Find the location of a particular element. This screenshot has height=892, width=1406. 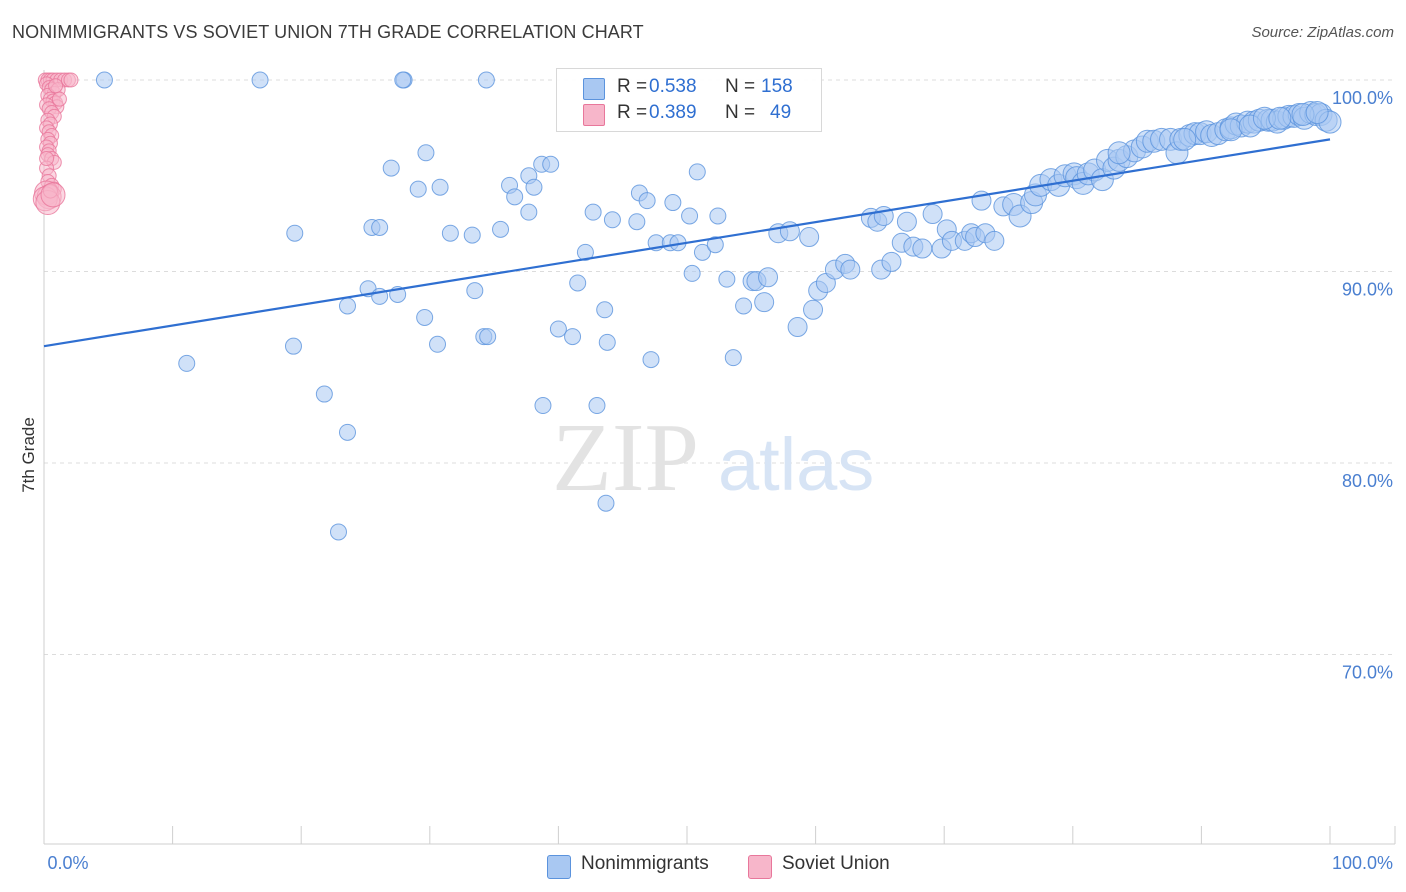

legend-swatch-pink is located at coordinates (760, 867).